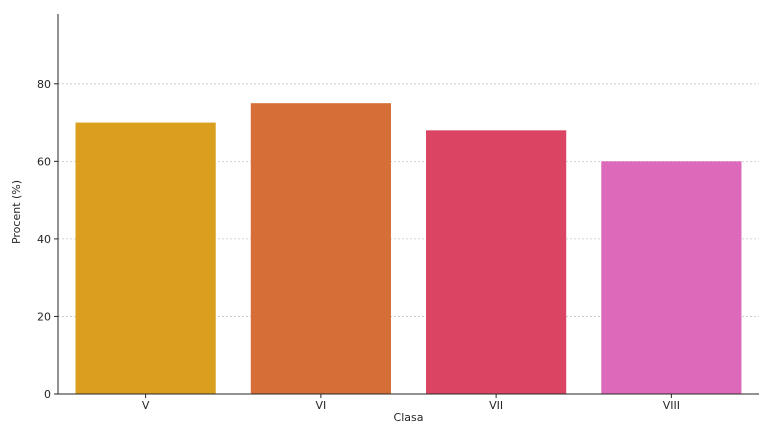 Image resolution: width=759 pixels, height=424 pixels. I want to click on bar-viii, so click(671, 277).